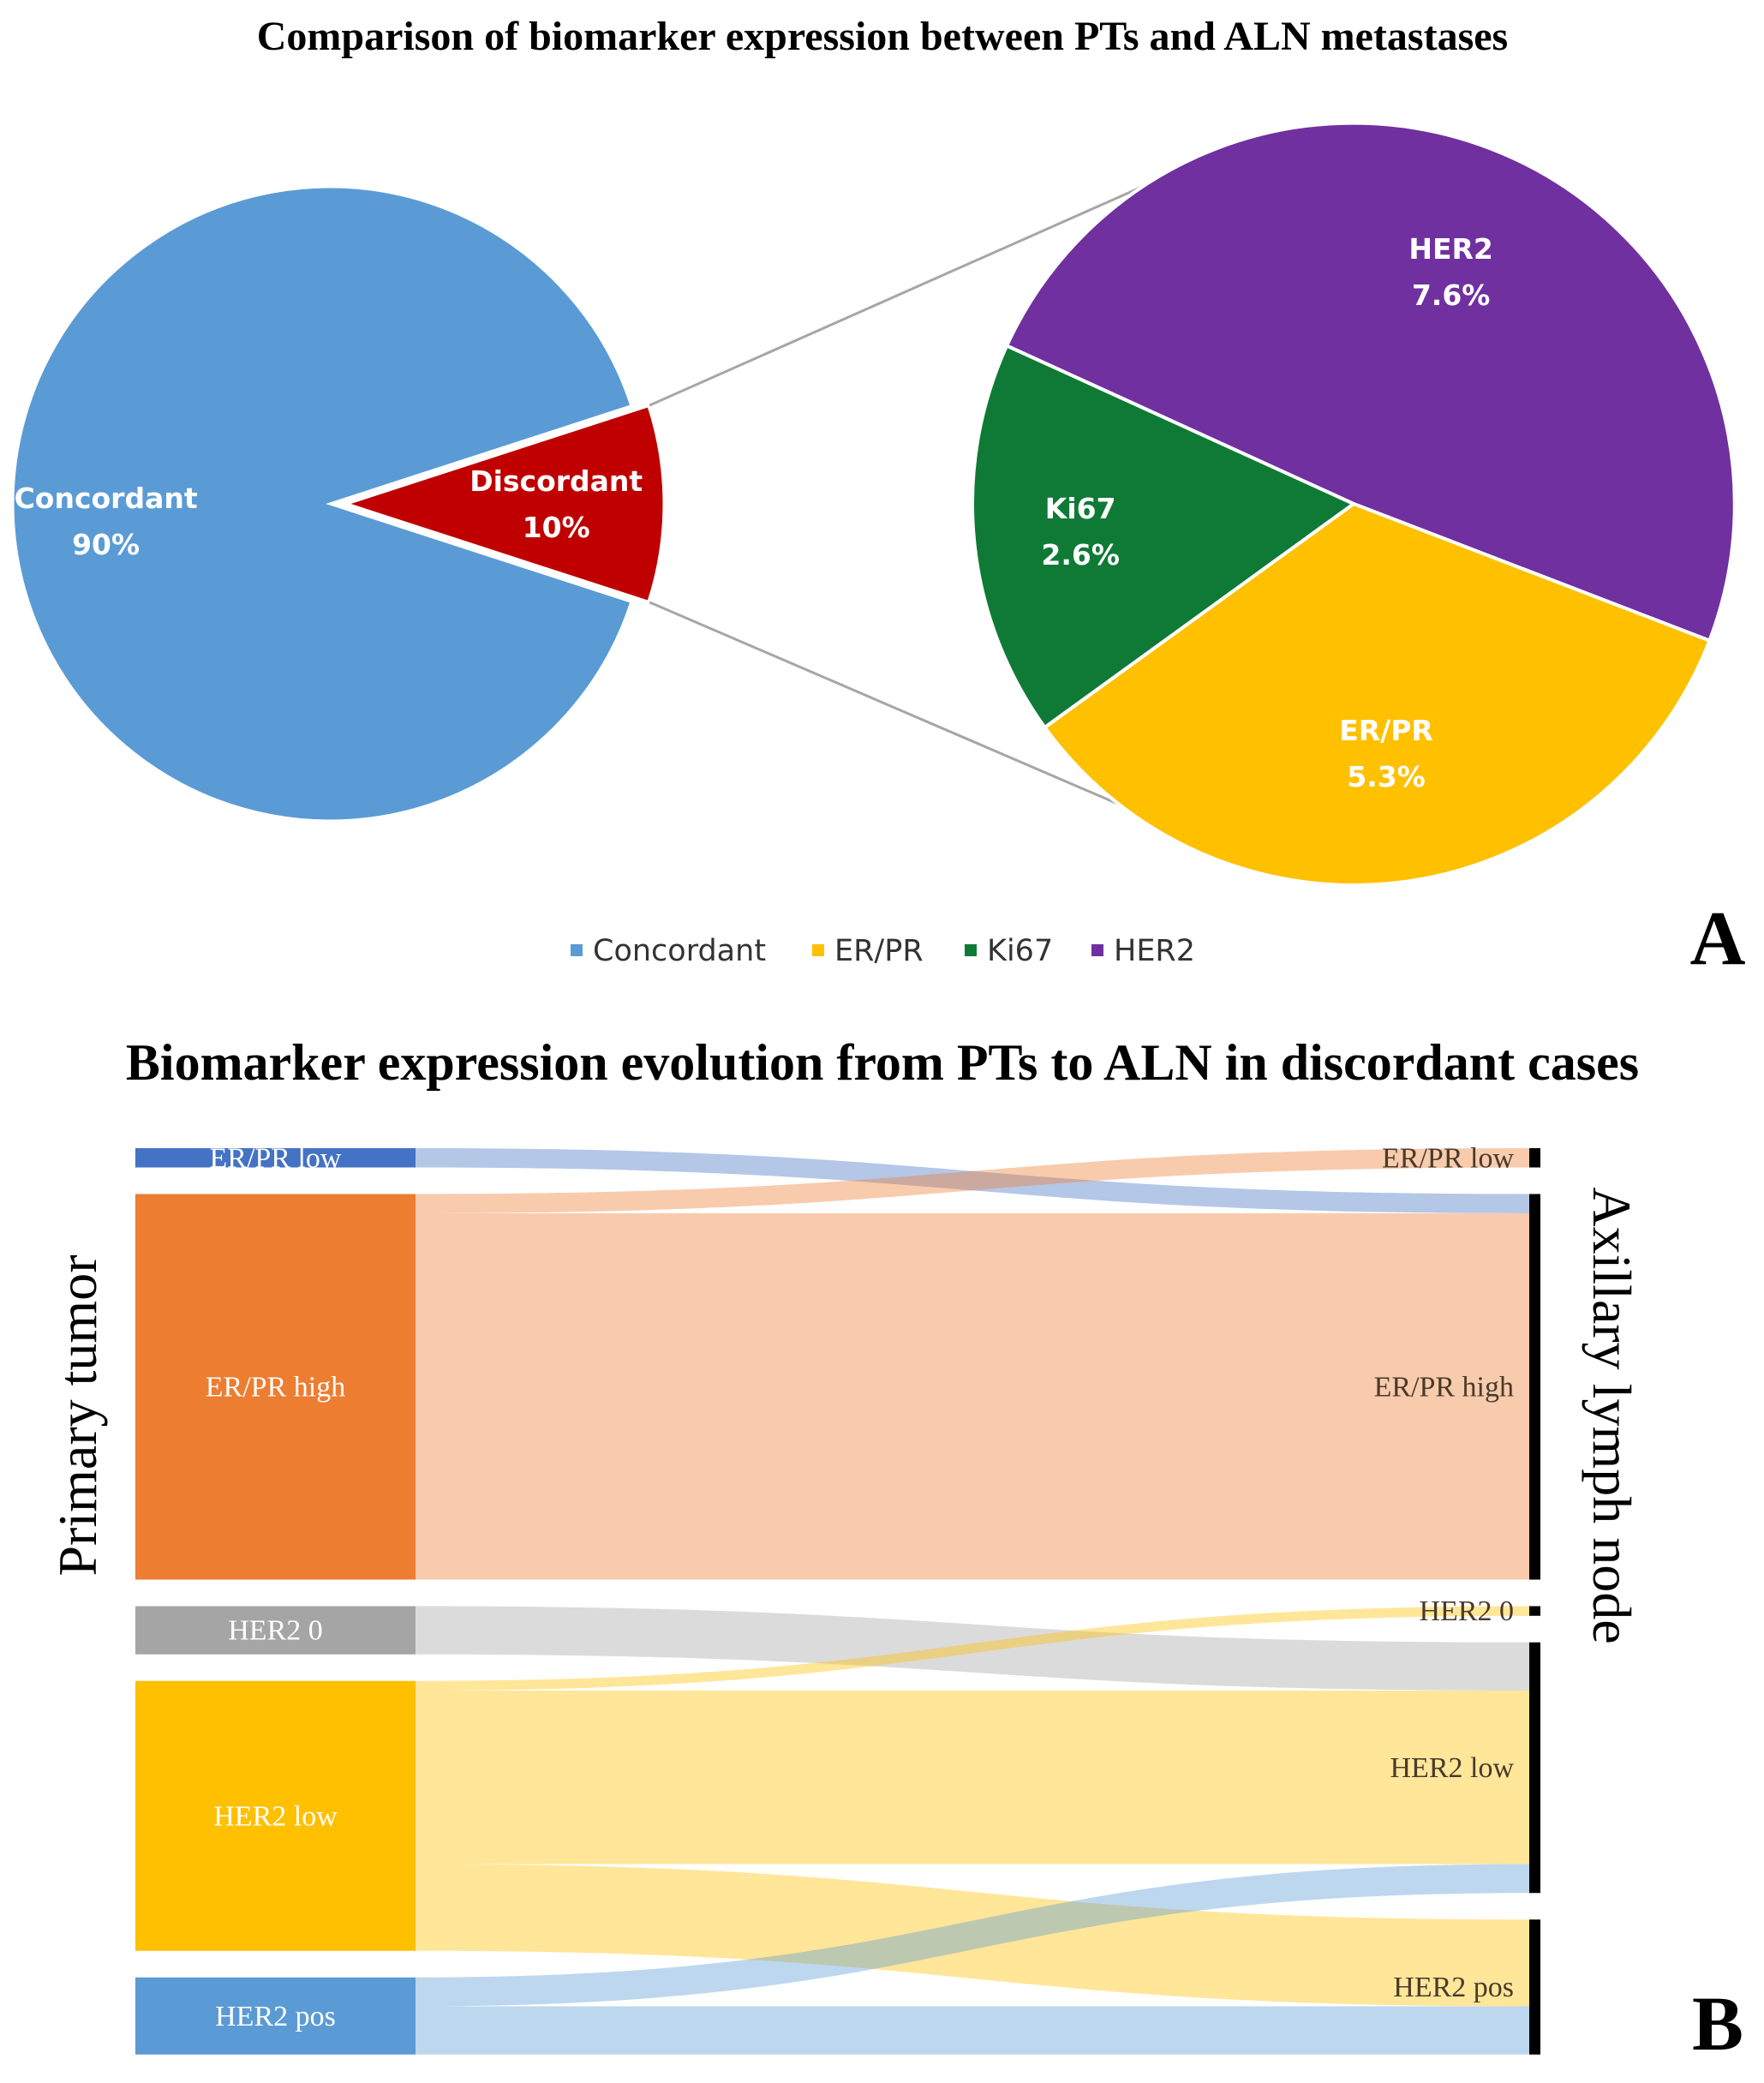 The height and width of the screenshot is (2083, 1764). Describe the element at coordinates (679, 951) in the screenshot. I see `legend-label-concordant: Concordant` at that location.